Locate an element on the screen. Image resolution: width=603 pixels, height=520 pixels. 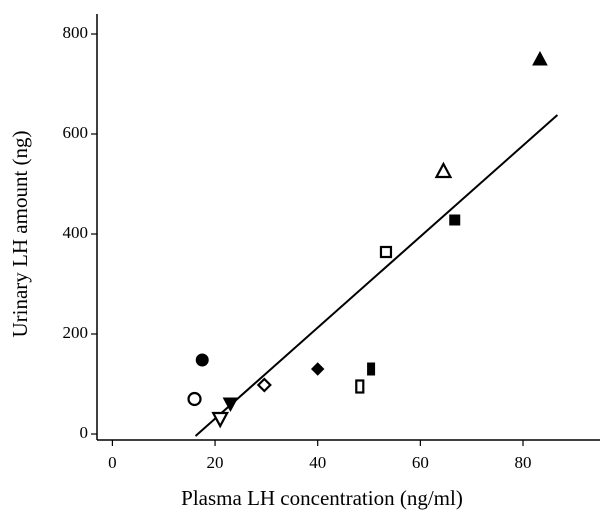
x-tick-label: 0 is located at coordinates (112, 462).